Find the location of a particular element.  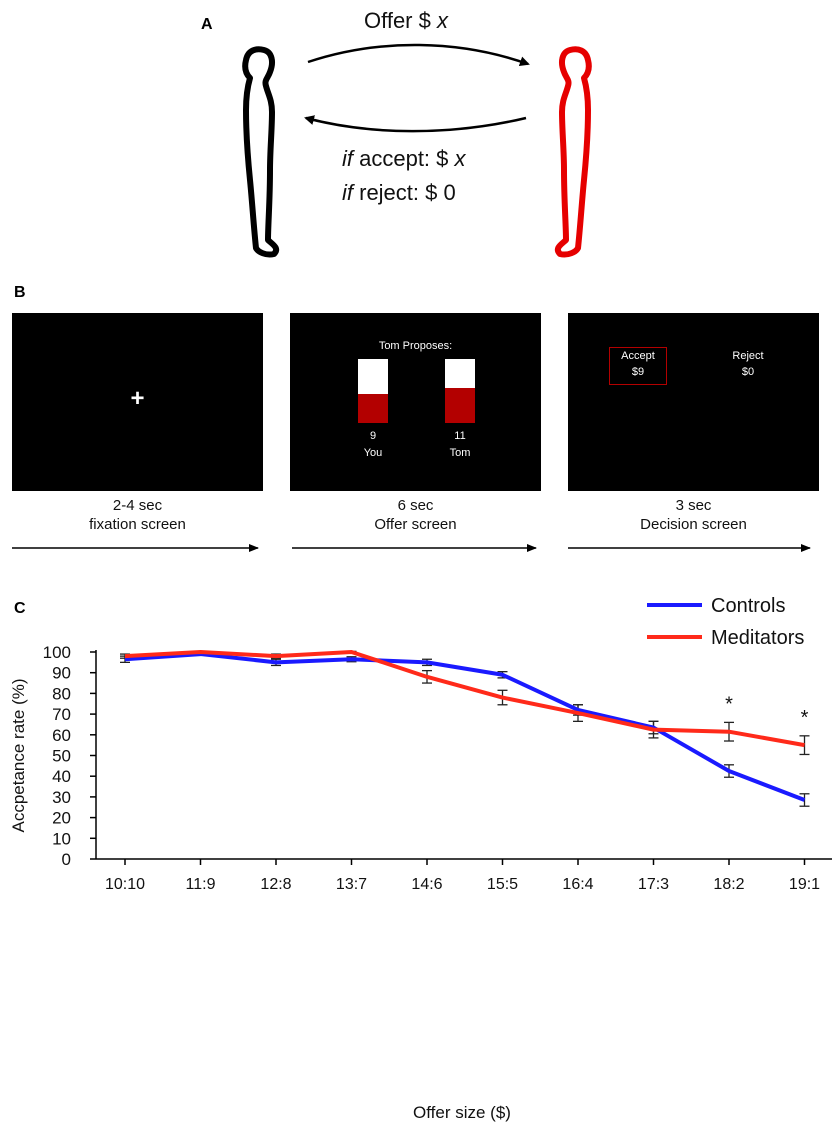

y-tick-label: 60 is located at coordinates (61, 735).